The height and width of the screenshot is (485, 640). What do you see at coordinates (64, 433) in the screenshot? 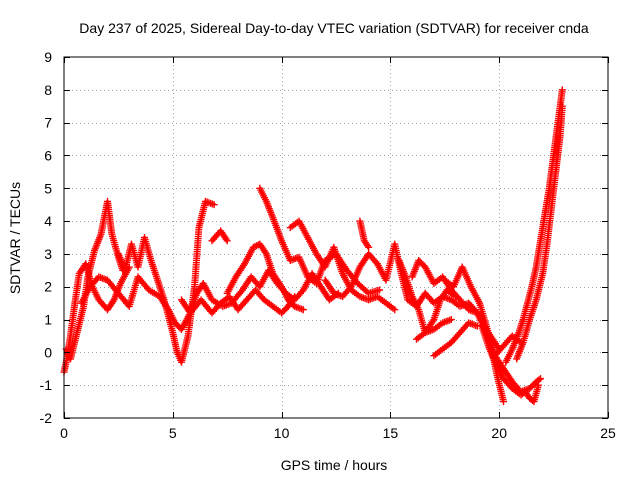
I see `x-tick-label: 0` at bounding box center [64, 433].